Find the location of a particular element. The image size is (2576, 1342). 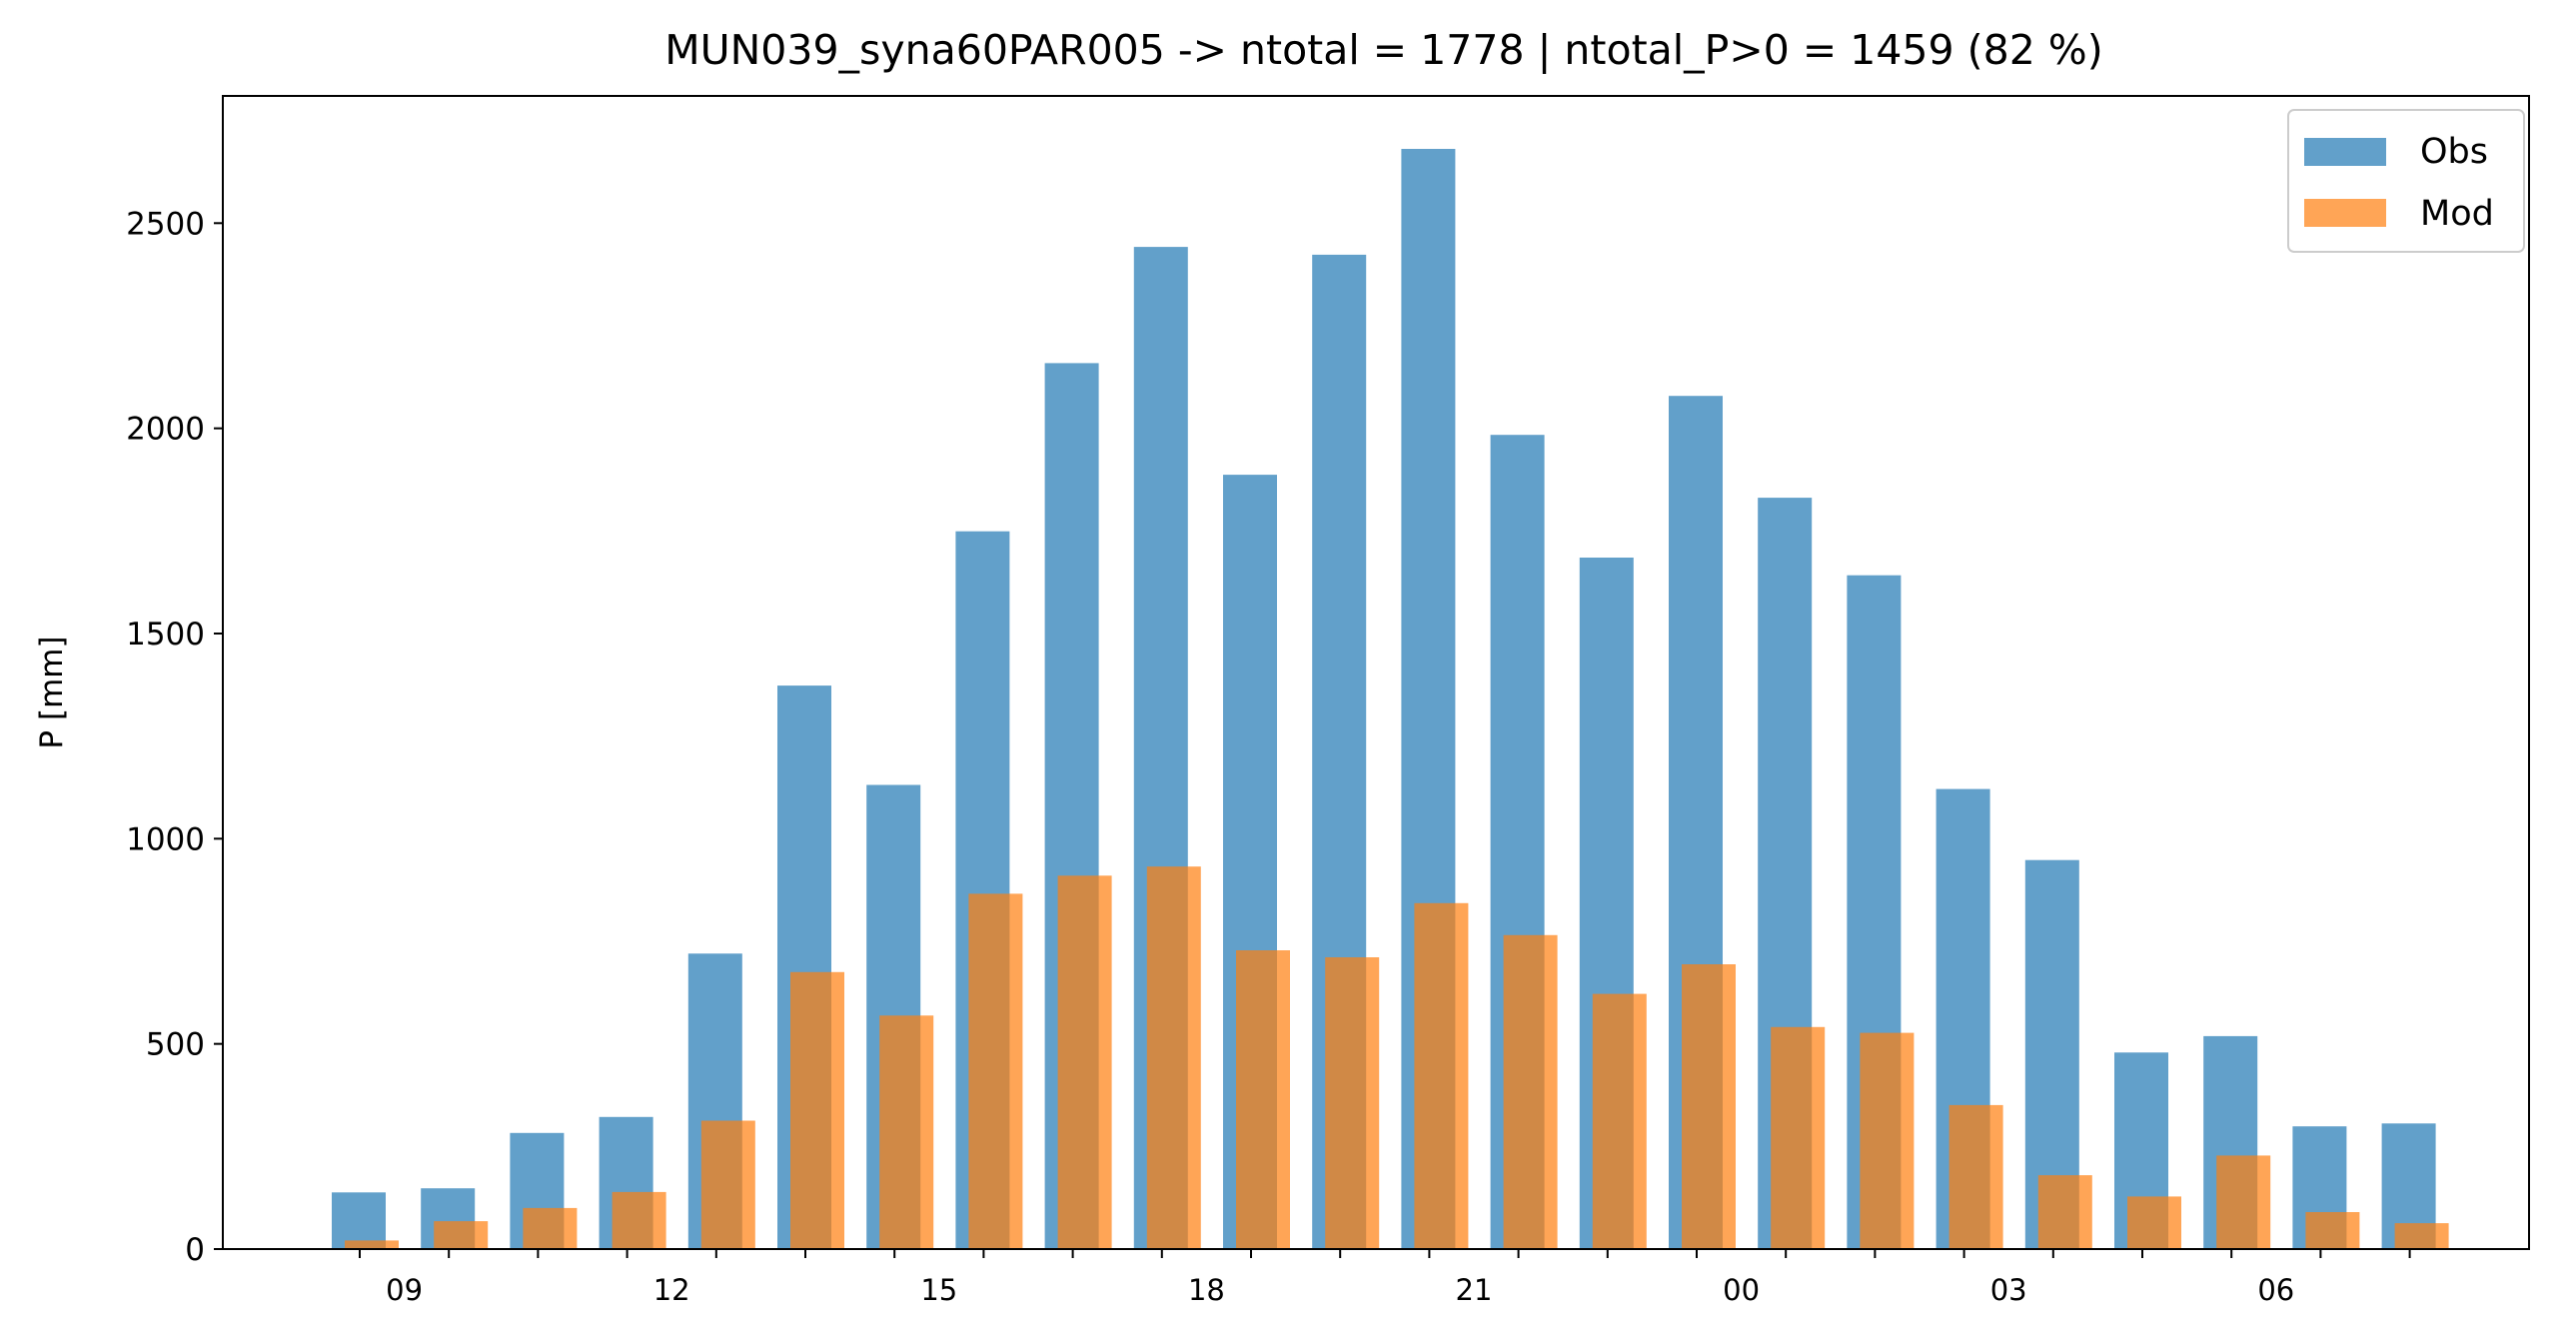

y-tick-label: 2000 is located at coordinates (165, 430).